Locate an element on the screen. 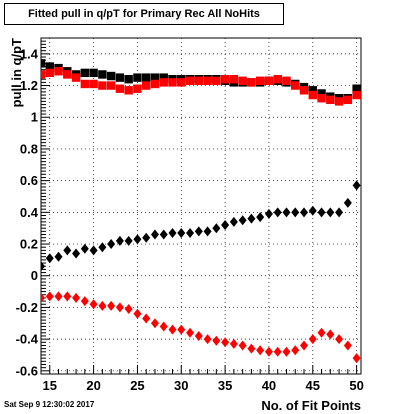 The height and width of the screenshot is (414, 400). y-tick-label: 0 is located at coordinates (34, 275).